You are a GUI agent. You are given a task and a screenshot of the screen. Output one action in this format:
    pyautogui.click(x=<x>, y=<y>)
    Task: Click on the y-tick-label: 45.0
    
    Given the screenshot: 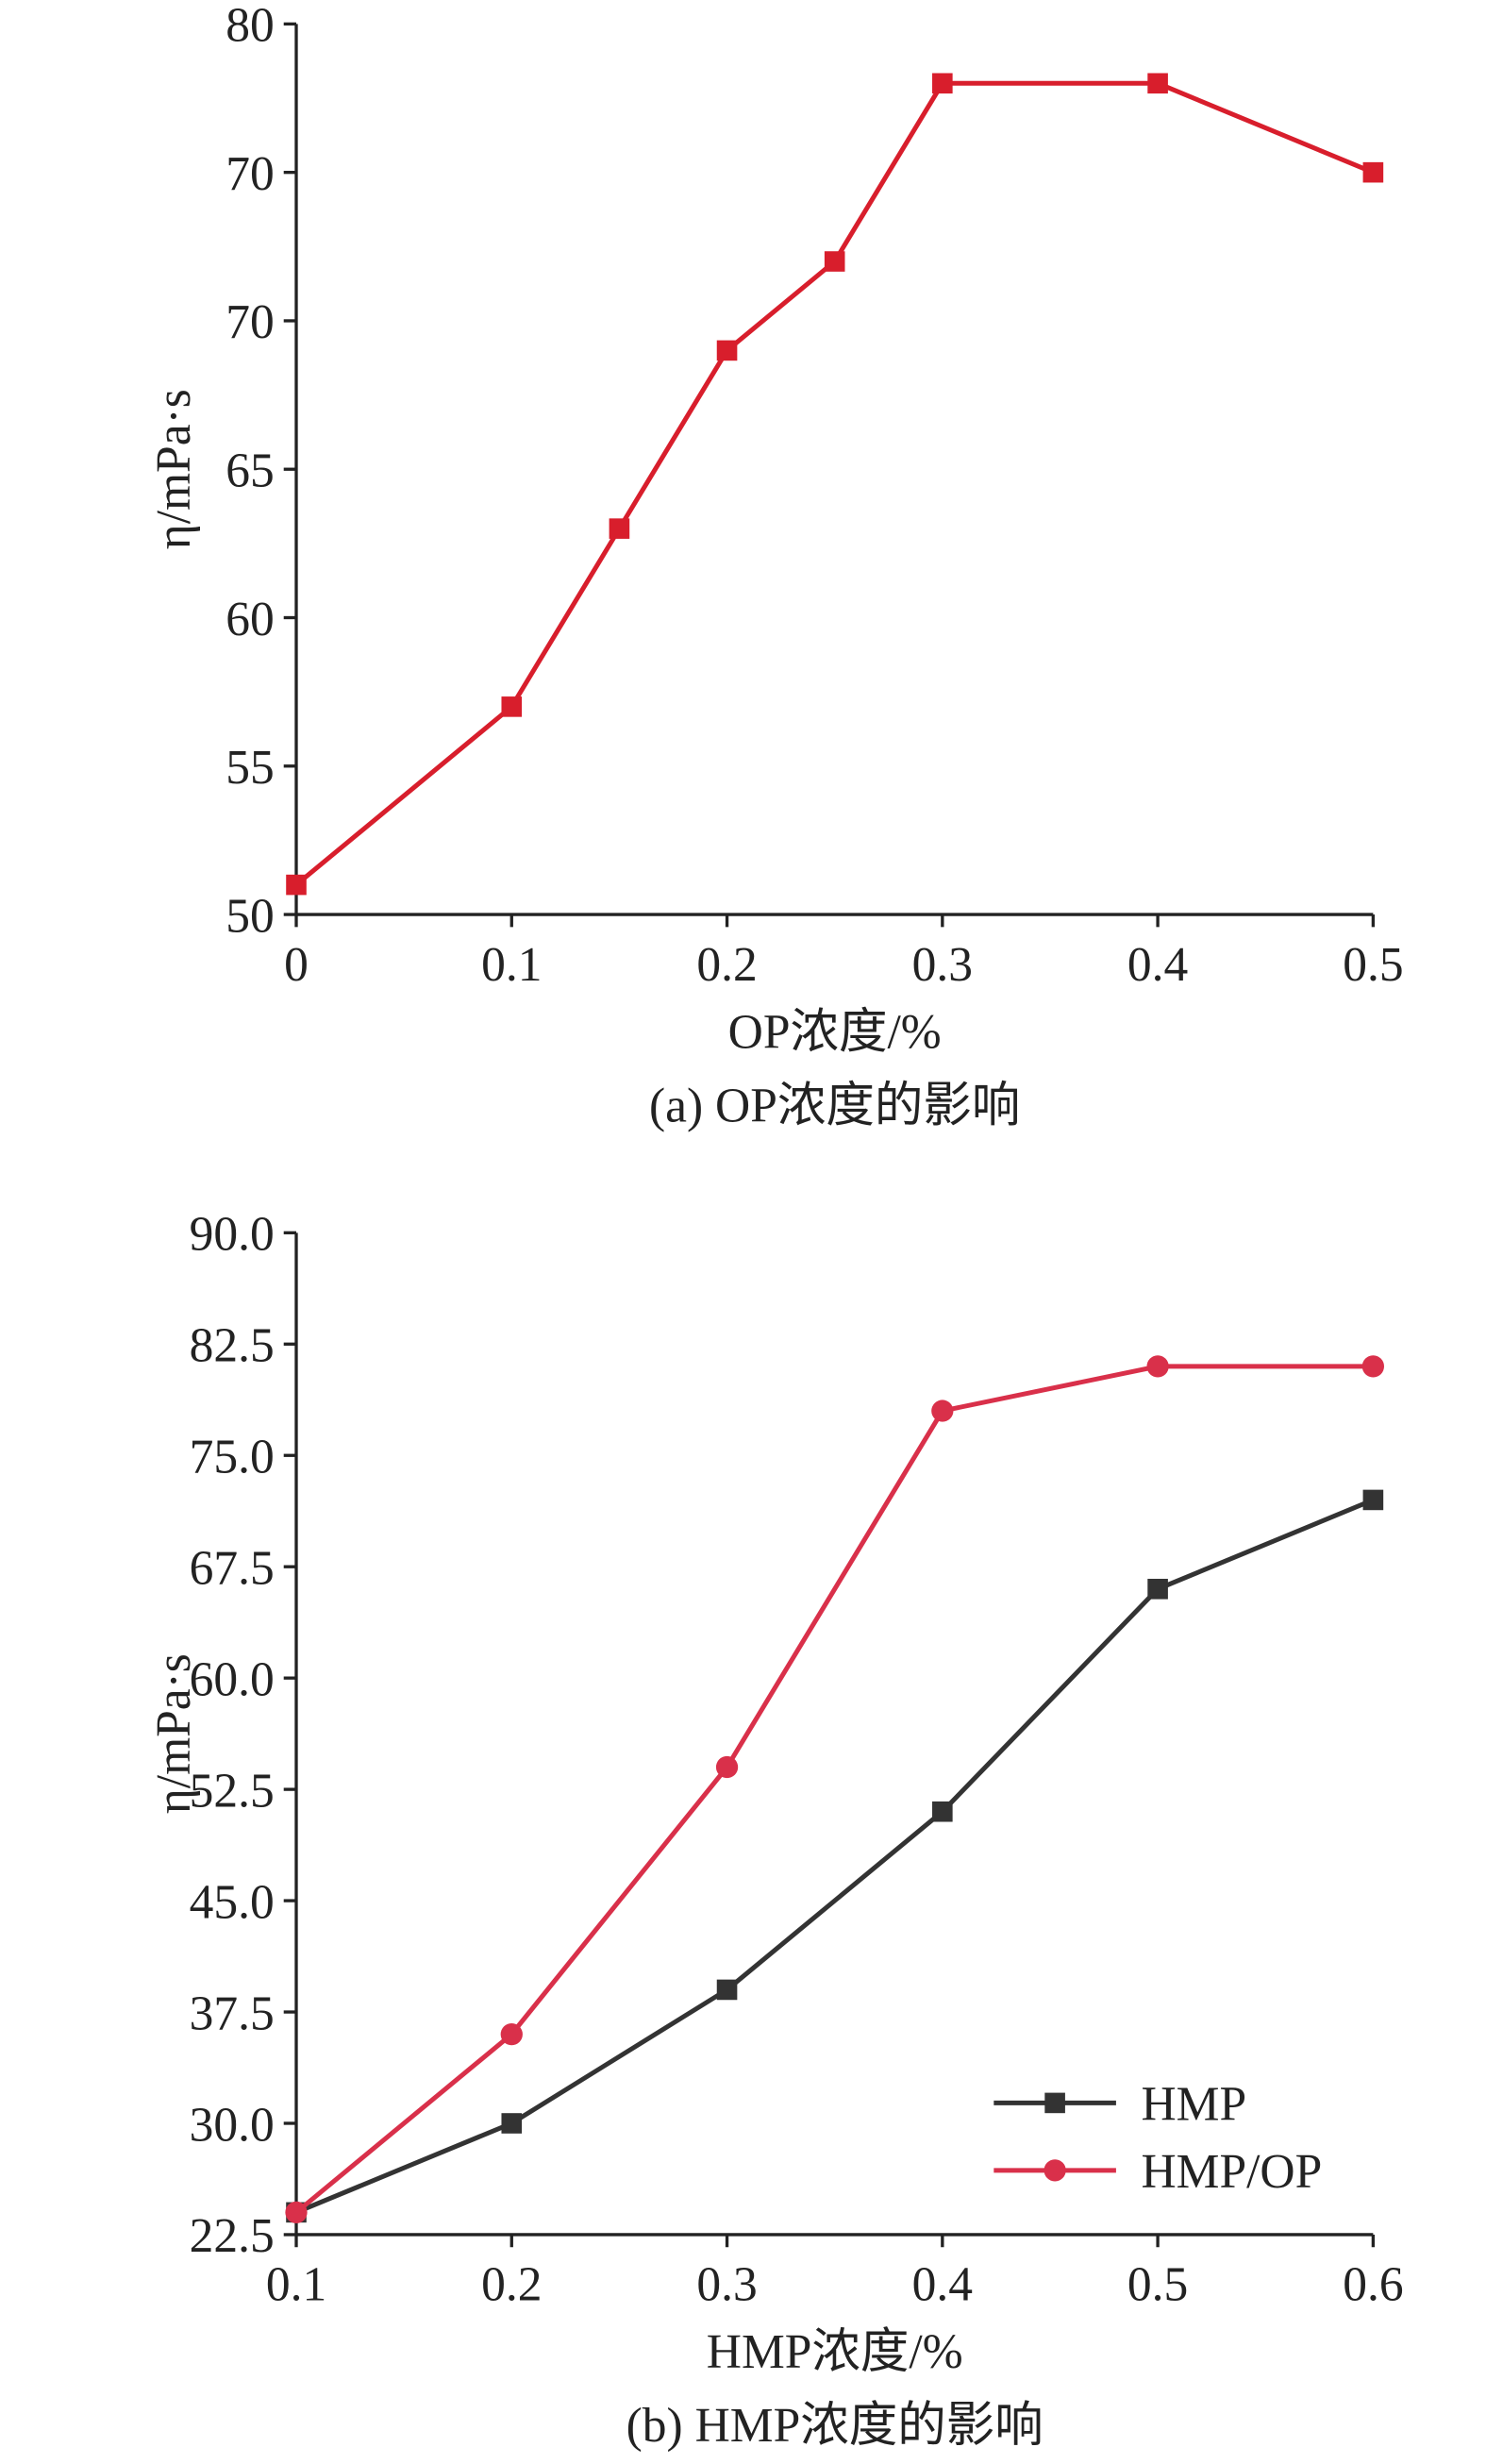 What is the action you would take?
    pyautogui.click(x=233, y=1902)
    